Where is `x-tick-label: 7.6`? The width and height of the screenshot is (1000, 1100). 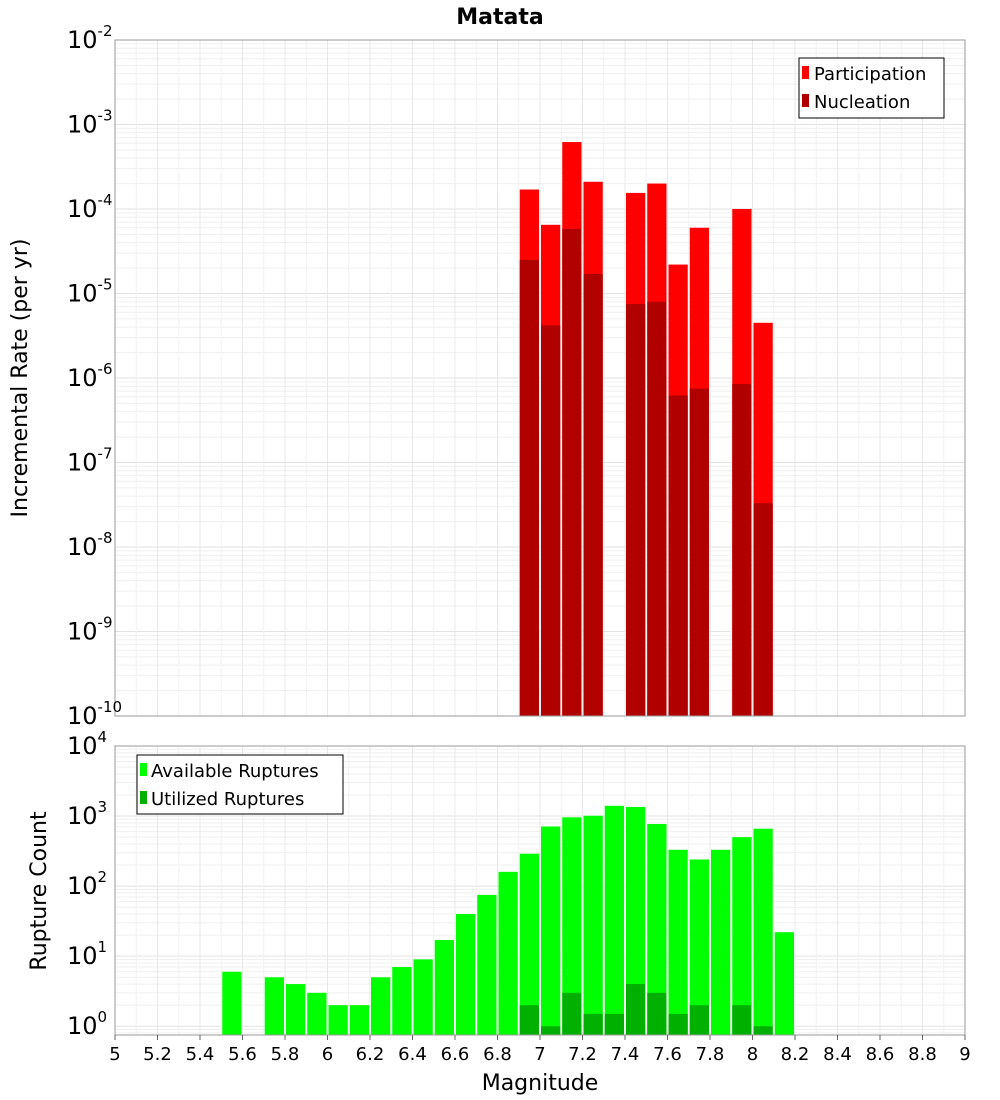
x-tick-label: 7.6 is located at coordinates (667, 1054).